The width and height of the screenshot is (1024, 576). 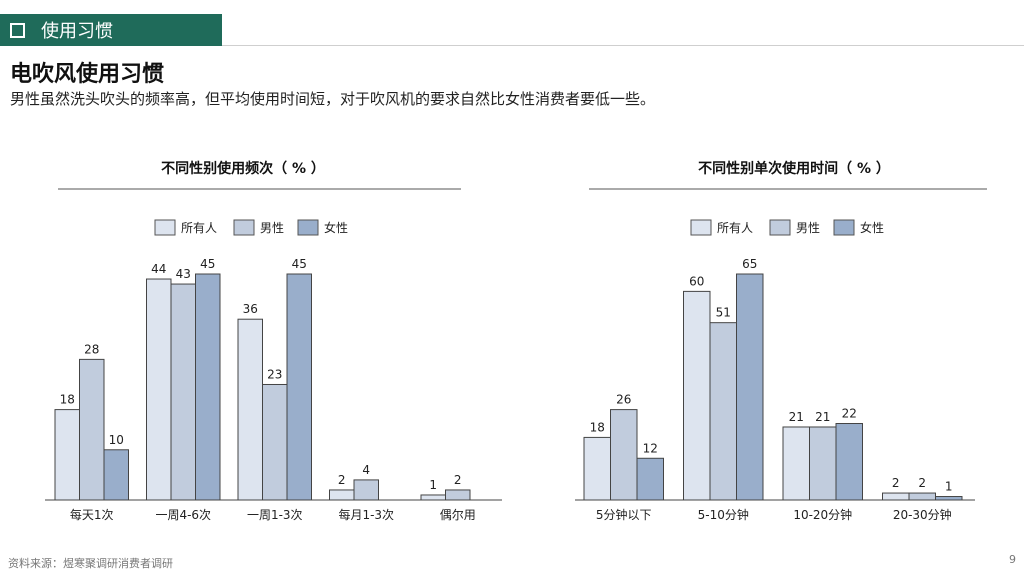 What do you see at coordinates (275, 515) in the screenshot?
I see `category-label: 一周1-3次` at bounding box center [275, 515].